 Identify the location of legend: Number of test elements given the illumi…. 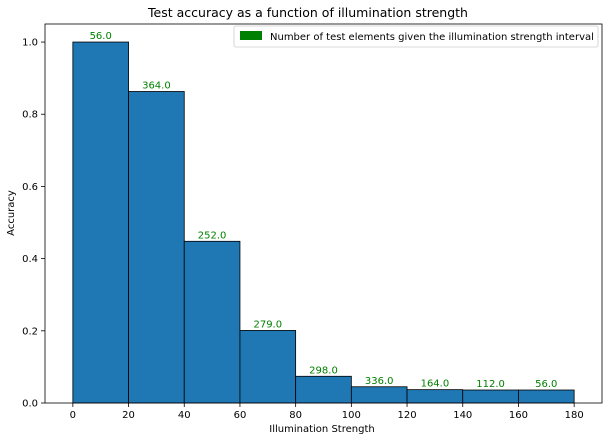
(416, 36).